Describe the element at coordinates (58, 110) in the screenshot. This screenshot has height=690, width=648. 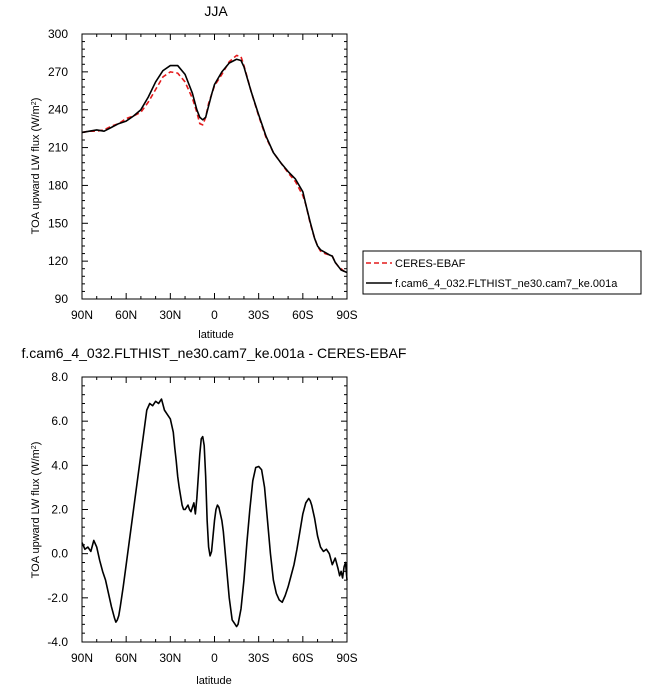
I see `top-y-tick-label: 240` at that location.